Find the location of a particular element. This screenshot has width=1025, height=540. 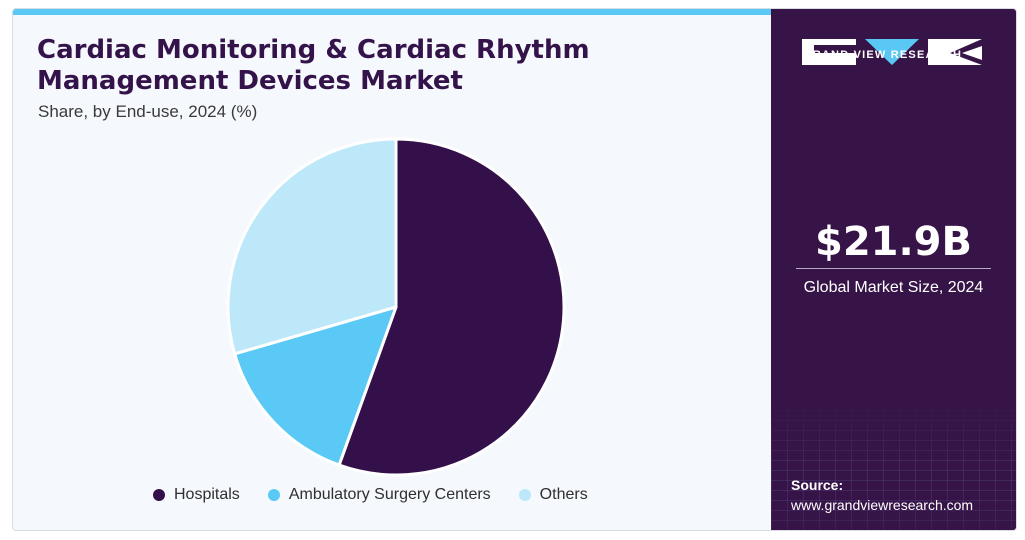

source-block: Source: www.grandviewresearch.com is located at coordinates (882, 495).